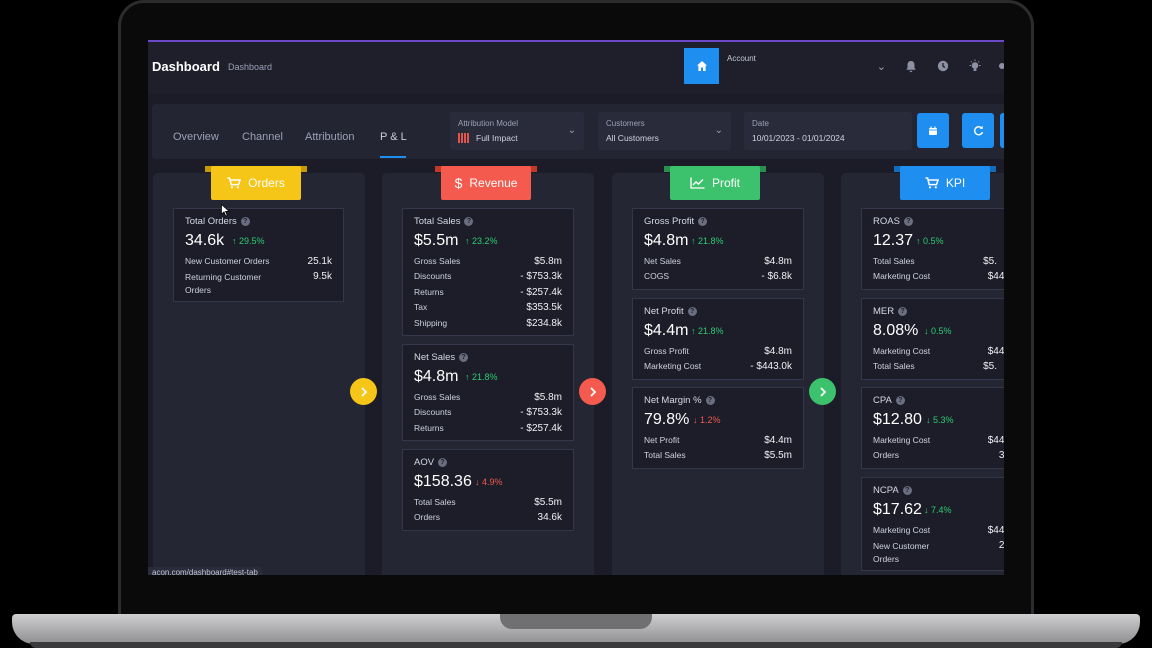 The height and width of the screenshot is (648, 1152). I want to click on row-label: Total Sales, so click(894, 366).